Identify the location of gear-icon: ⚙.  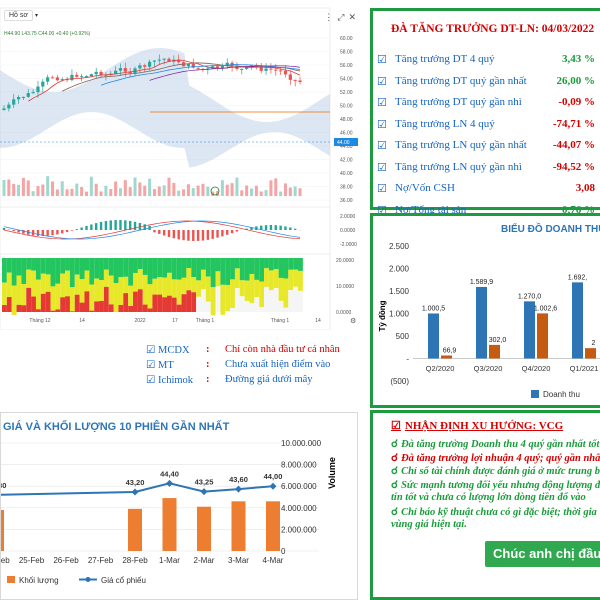
(353, 321).